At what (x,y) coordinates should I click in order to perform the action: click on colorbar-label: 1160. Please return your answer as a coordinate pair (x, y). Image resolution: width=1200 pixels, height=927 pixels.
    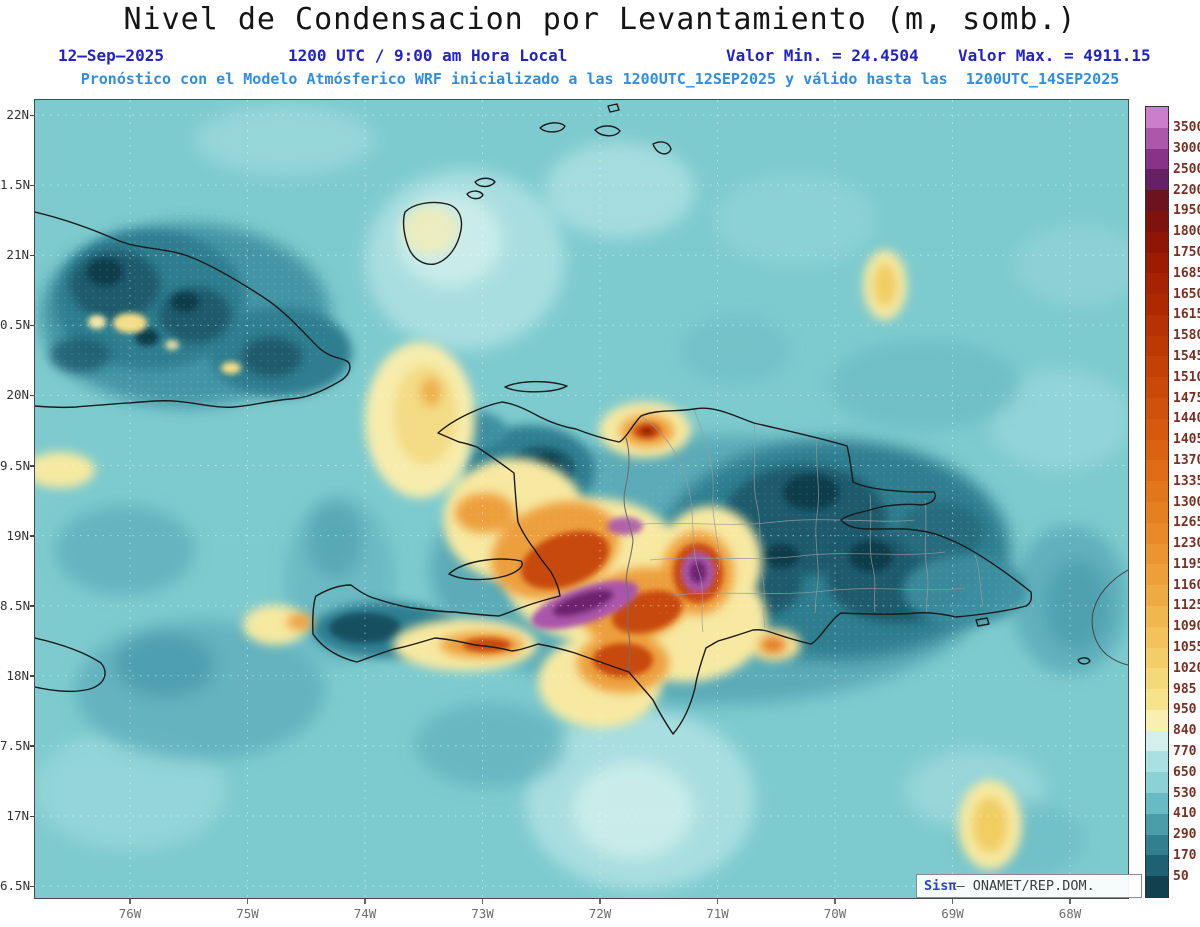
    Looking at the image, I should click on (1186, 585).